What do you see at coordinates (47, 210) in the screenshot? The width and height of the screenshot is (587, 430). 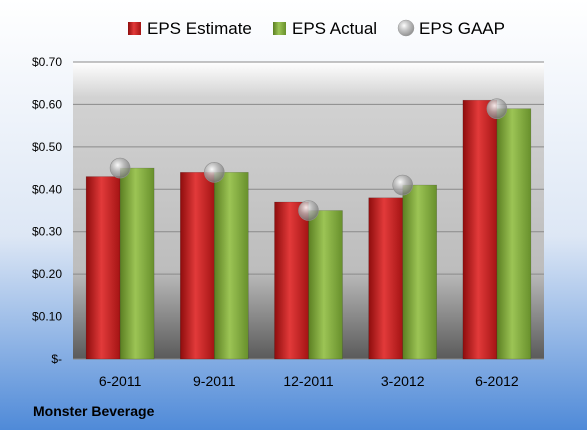 I see `y-axis-ticks: $- $0.10 $0.20 $0.30 $0.40 $0.50 $0.60 $0.70` at bounding box center [47, 210].